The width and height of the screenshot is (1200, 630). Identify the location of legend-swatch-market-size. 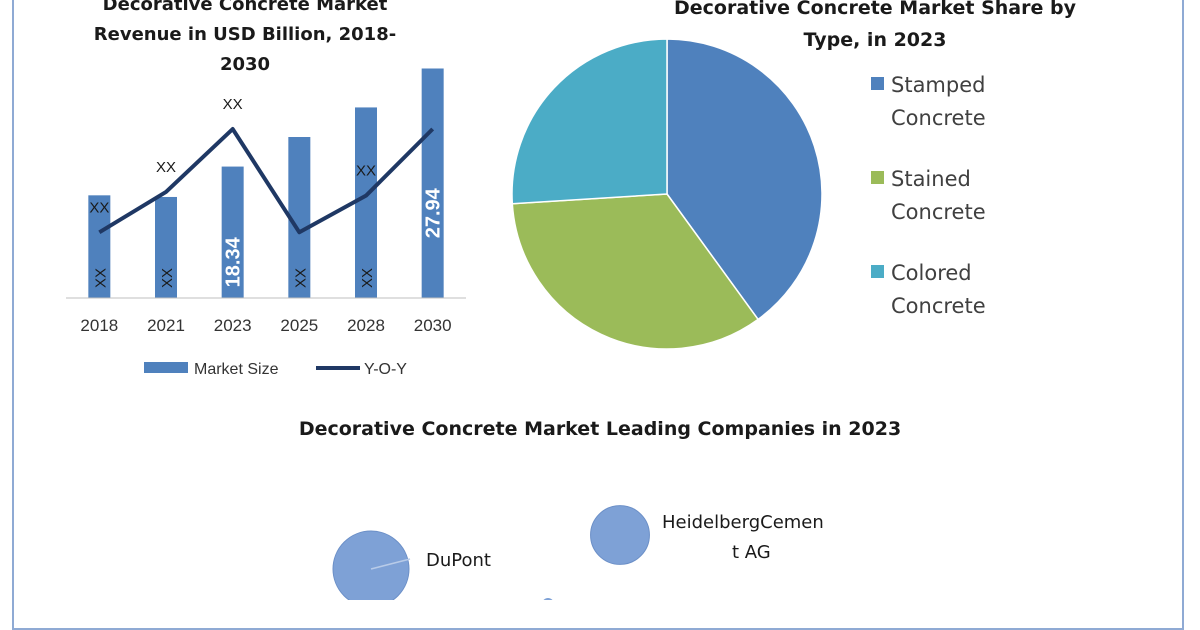
(166, 367).